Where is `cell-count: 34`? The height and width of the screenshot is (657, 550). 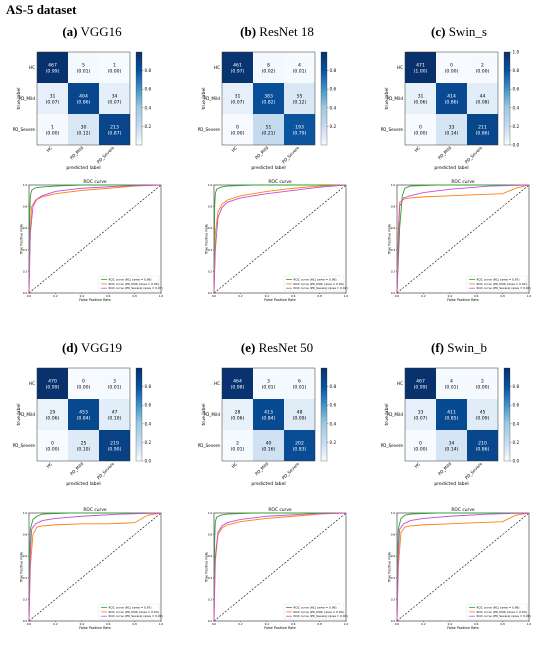
cell-count: 34 is located at coordinates (452, 444).